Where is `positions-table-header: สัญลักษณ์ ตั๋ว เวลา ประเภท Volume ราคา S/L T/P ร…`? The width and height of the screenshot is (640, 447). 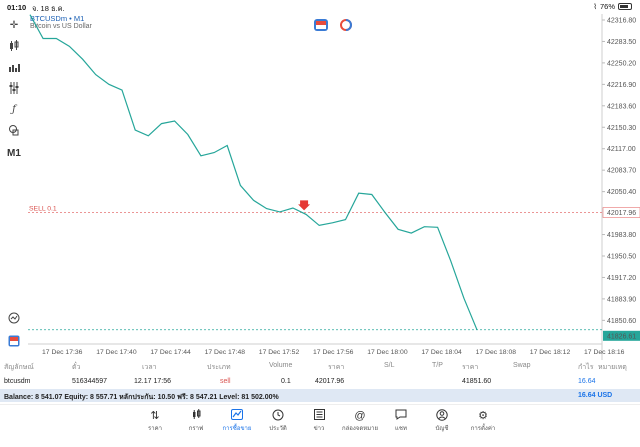 positions-table-header: สัญลักษณ์ ตั๋ว เวลา ประเภท Volume ราคา S/L T/P ร… is located at coordinates (320, 367).